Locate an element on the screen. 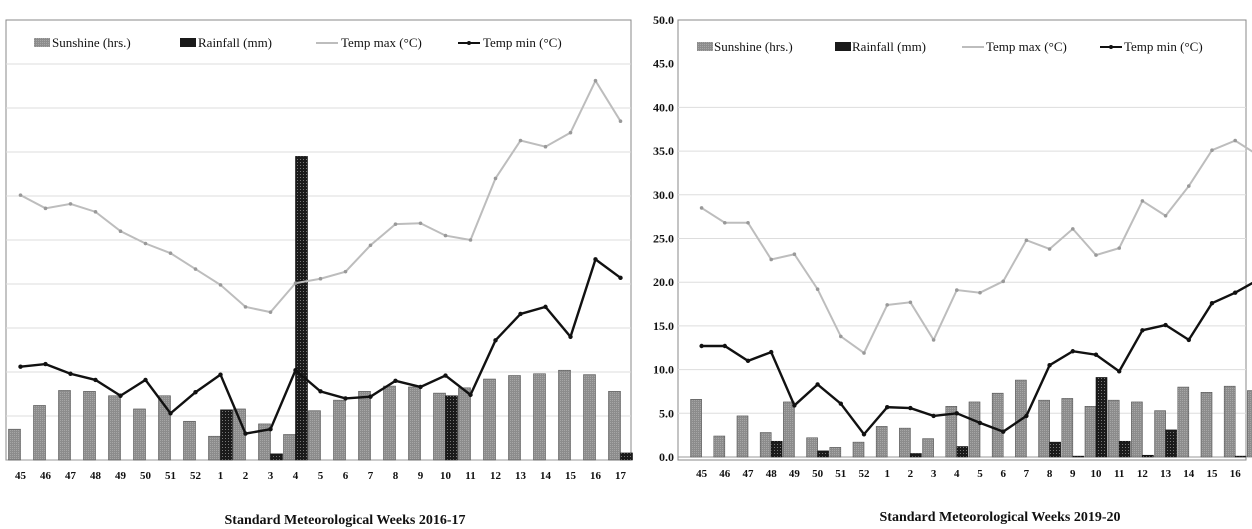 This screenshot has width=1252, height=529. x-tick-label: 52 is located at coordinates (865, 474).